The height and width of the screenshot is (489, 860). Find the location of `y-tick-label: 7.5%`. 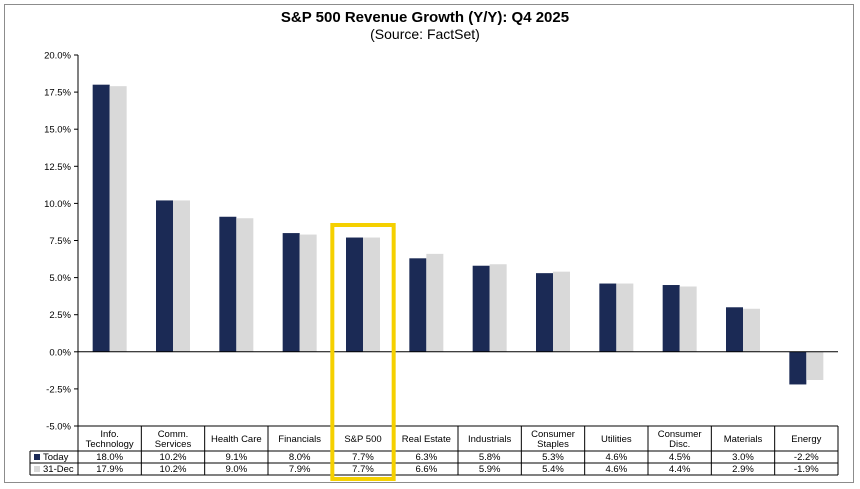

y-tick-label: 7.5% is located at coordinates (60, 241).